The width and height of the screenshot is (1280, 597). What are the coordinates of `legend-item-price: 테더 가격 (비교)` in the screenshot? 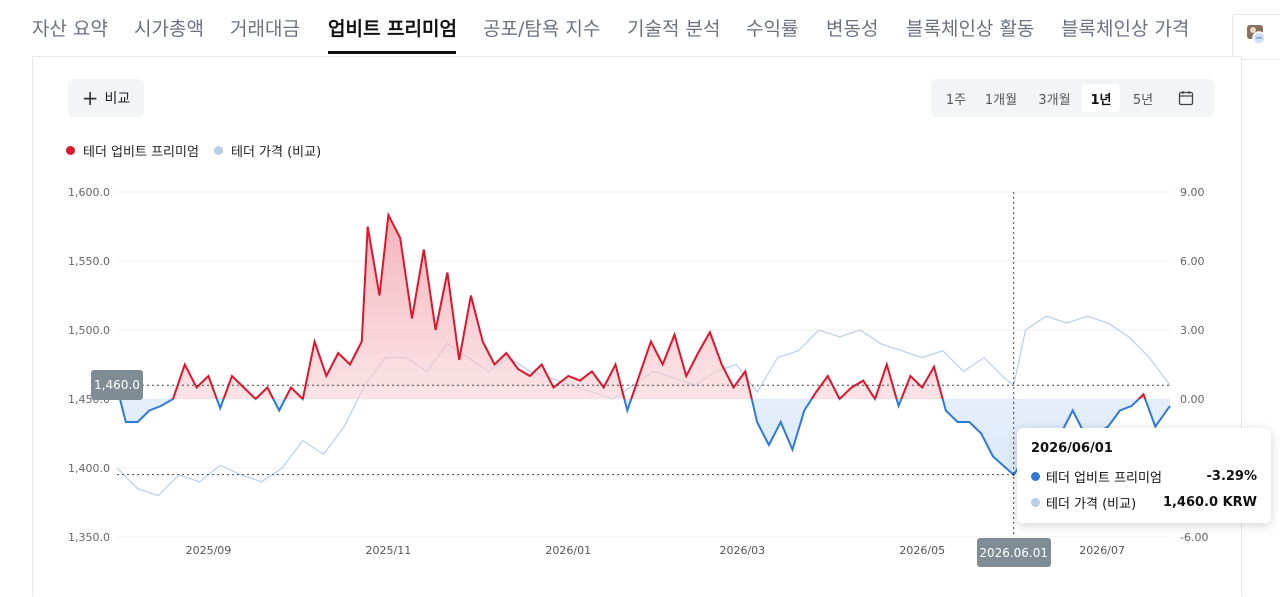 It's located at (267, 150).